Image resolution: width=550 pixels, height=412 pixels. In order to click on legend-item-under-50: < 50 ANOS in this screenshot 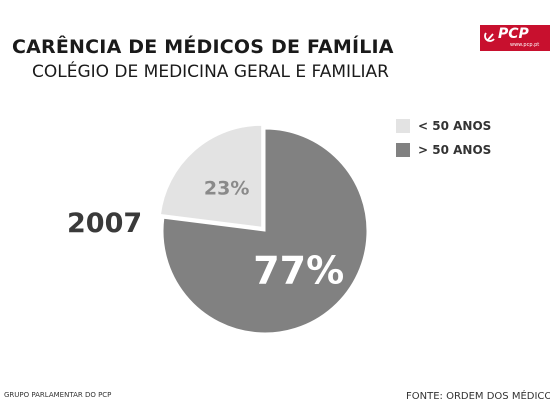, I will do `click(443, 126)`.